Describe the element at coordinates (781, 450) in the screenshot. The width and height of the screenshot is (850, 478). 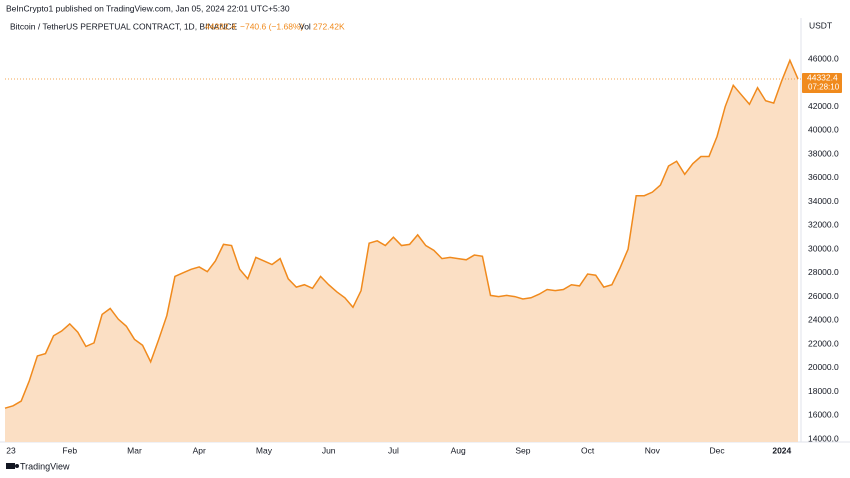
I see `x-tick-label: 2024` at that location.